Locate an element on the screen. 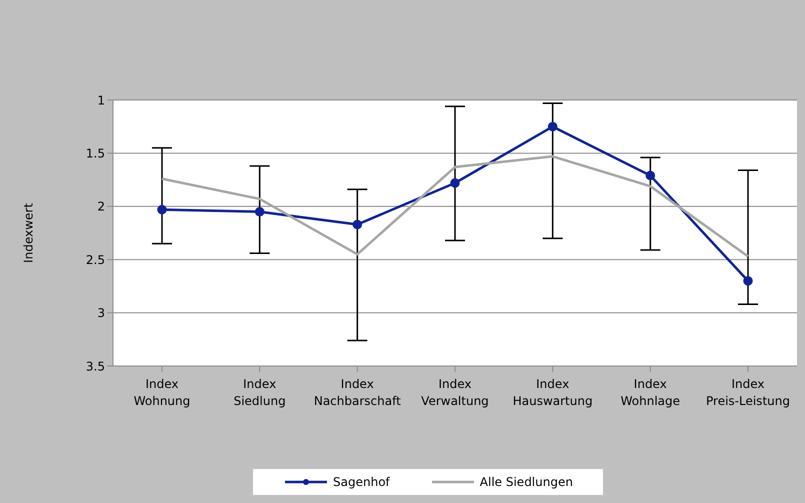 Image resolution: width=805 pixels, height=503 pixels. x-tick-label: Index Nachbarschaft is located at coordinates (358, 392).